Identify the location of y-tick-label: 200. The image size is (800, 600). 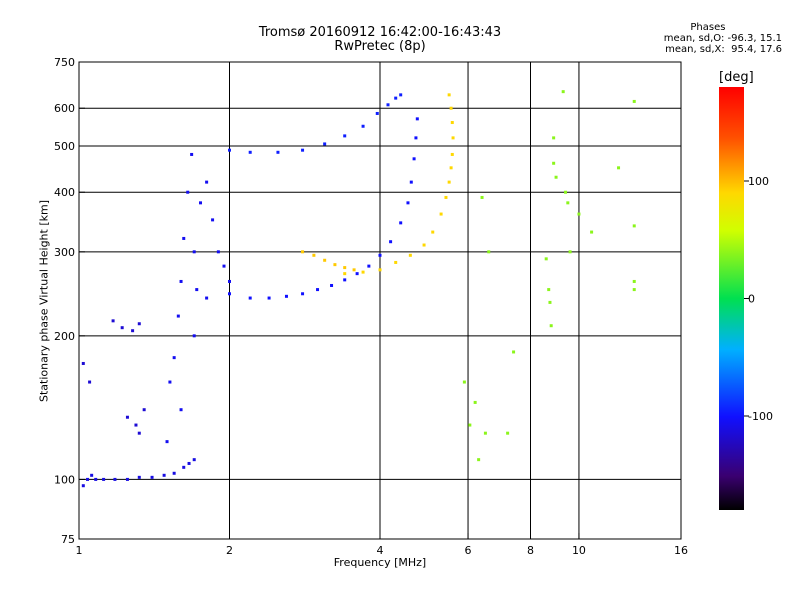
(64, 336).